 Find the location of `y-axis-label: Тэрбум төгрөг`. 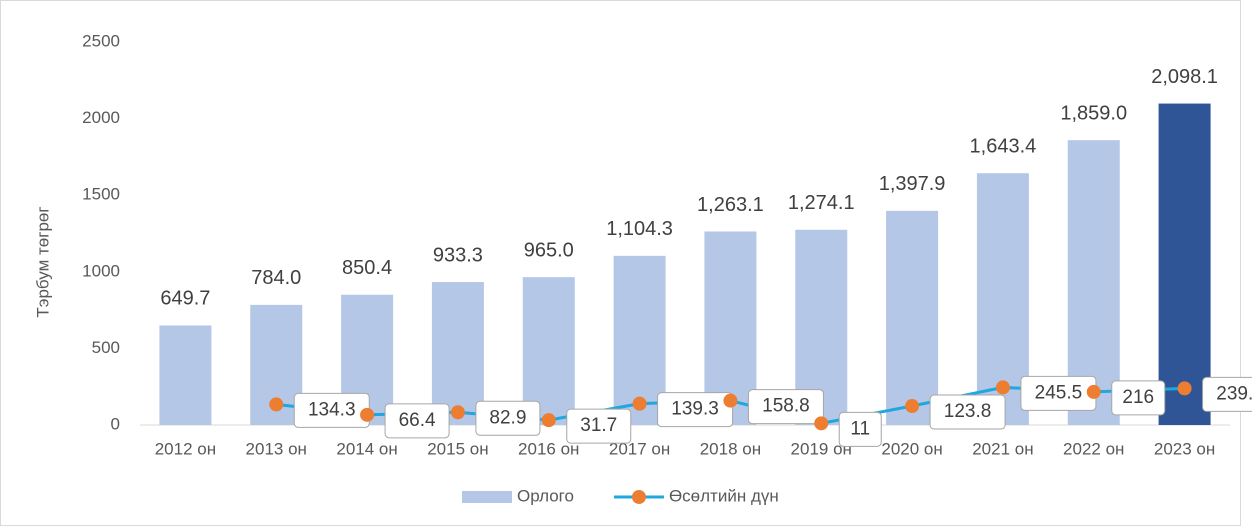

y-axis-label: Тэрбум төгрөг is located at coordinates (42, 261).